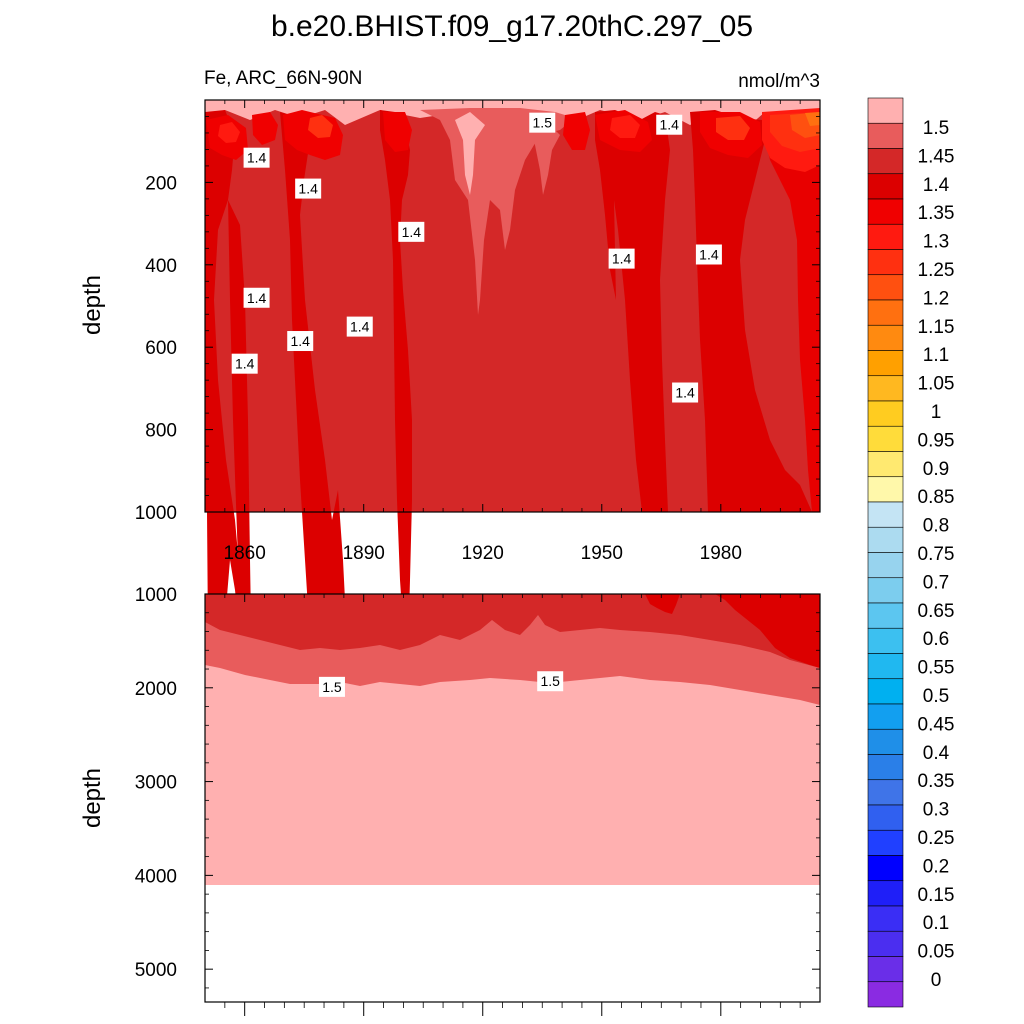 The width and height of the screenshot is (1024, 1024). Describe the element at coordinates (632, 311) in the screenshot. I see `top-column-1965` at that location.